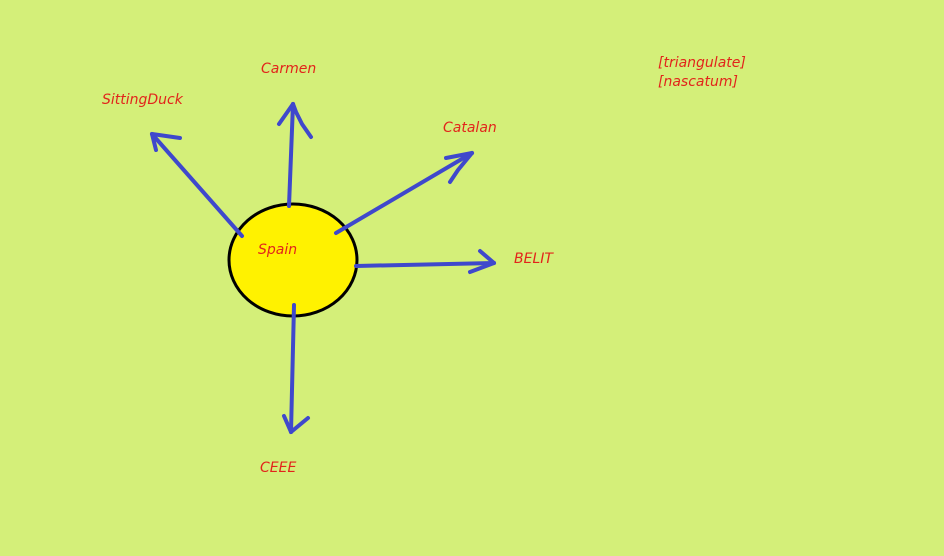  I want to click on node-label-sittingduck: SittingDuck, so click(142, 100).